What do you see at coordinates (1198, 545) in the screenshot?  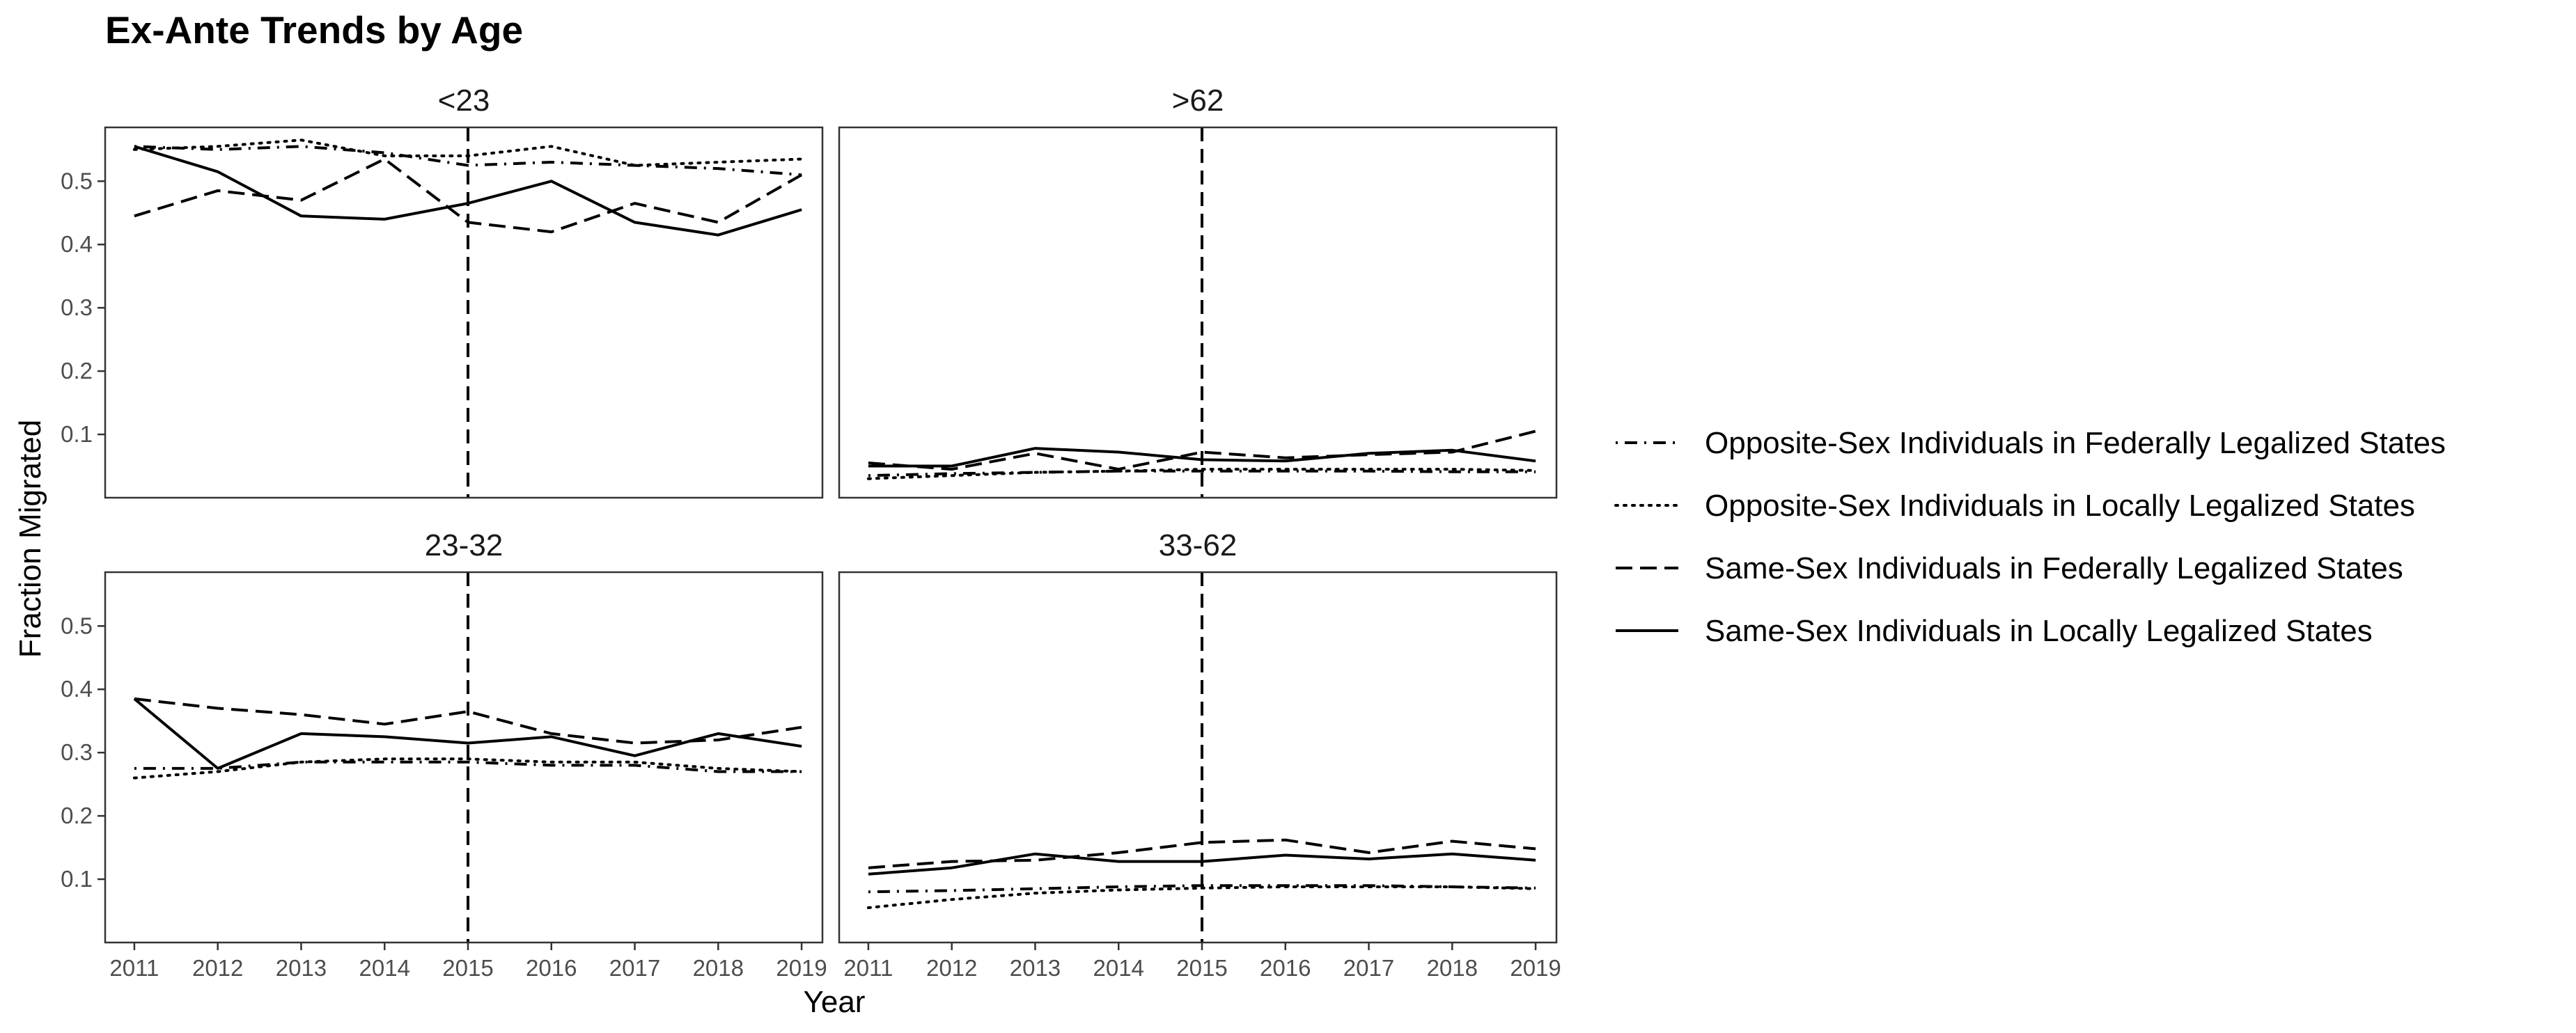 I see `panel-strip-label: 33-62` at bounding box center [1198, 545].